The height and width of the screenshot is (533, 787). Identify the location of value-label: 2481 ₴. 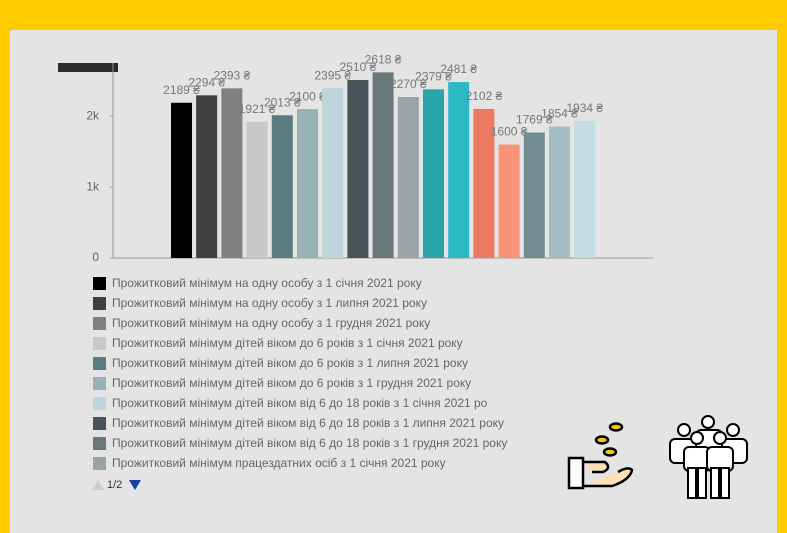
(458, 69).